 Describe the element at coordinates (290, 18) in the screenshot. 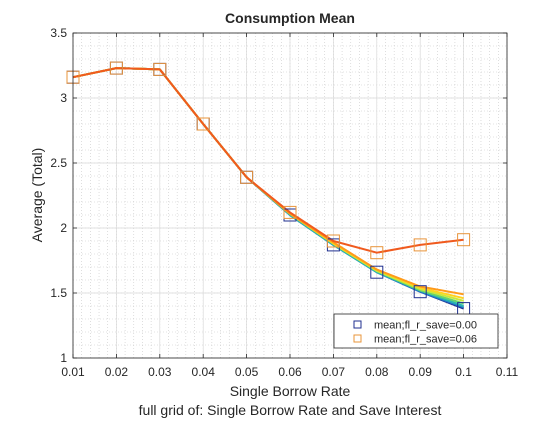

I see `chart-title: Consumption Mean` at that location.